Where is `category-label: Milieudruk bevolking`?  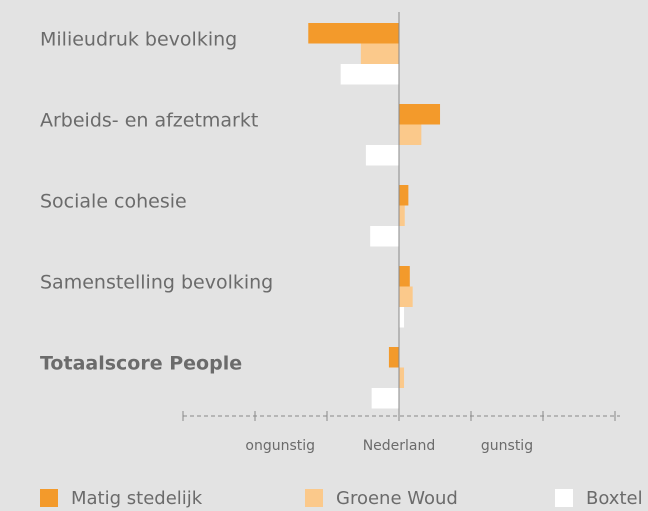 category-label: Milieudruk bevolking is located at coordinates (138, 40).